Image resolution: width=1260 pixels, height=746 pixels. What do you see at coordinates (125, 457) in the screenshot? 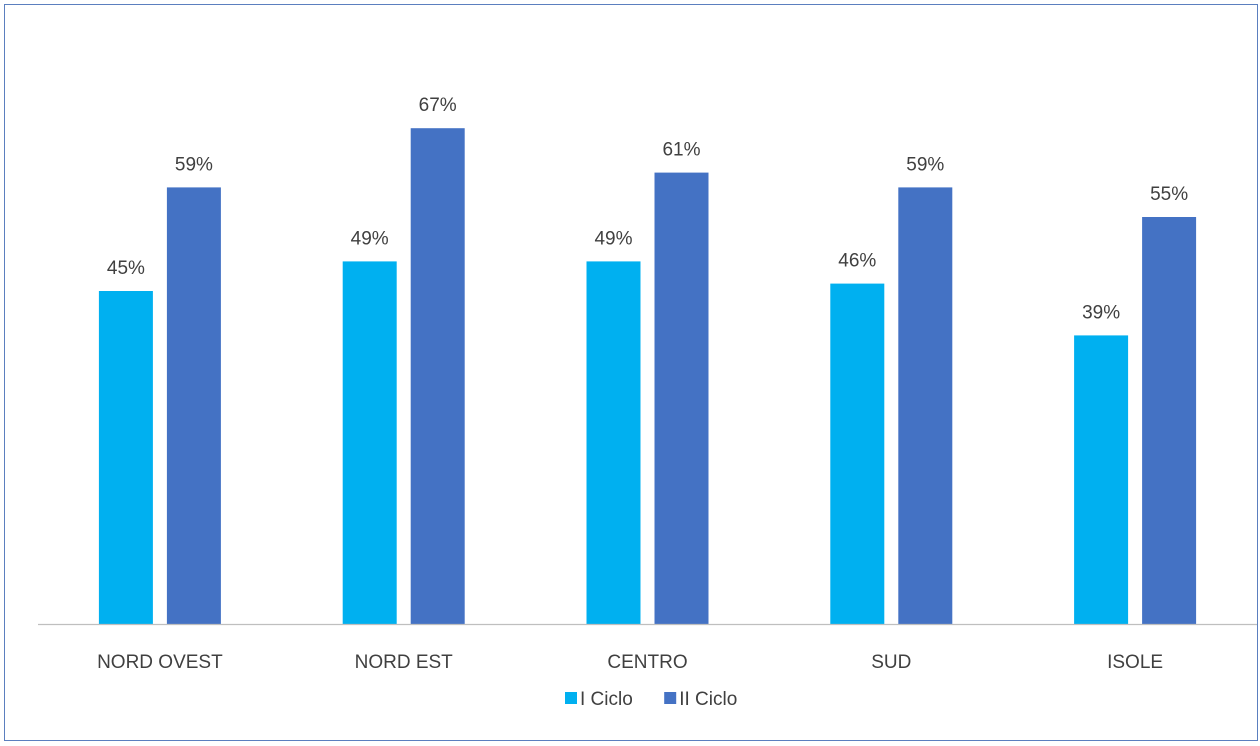
I see `bar-i-ciclo-nord-ovest` at bounding box center [125, 457].